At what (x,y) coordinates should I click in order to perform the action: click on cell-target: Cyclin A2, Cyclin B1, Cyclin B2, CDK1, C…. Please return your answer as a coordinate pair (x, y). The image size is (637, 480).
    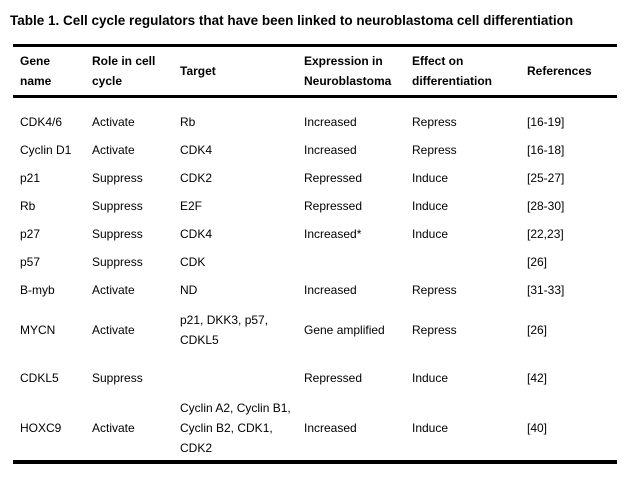
    Looking at the image, I should click on (235, 428).